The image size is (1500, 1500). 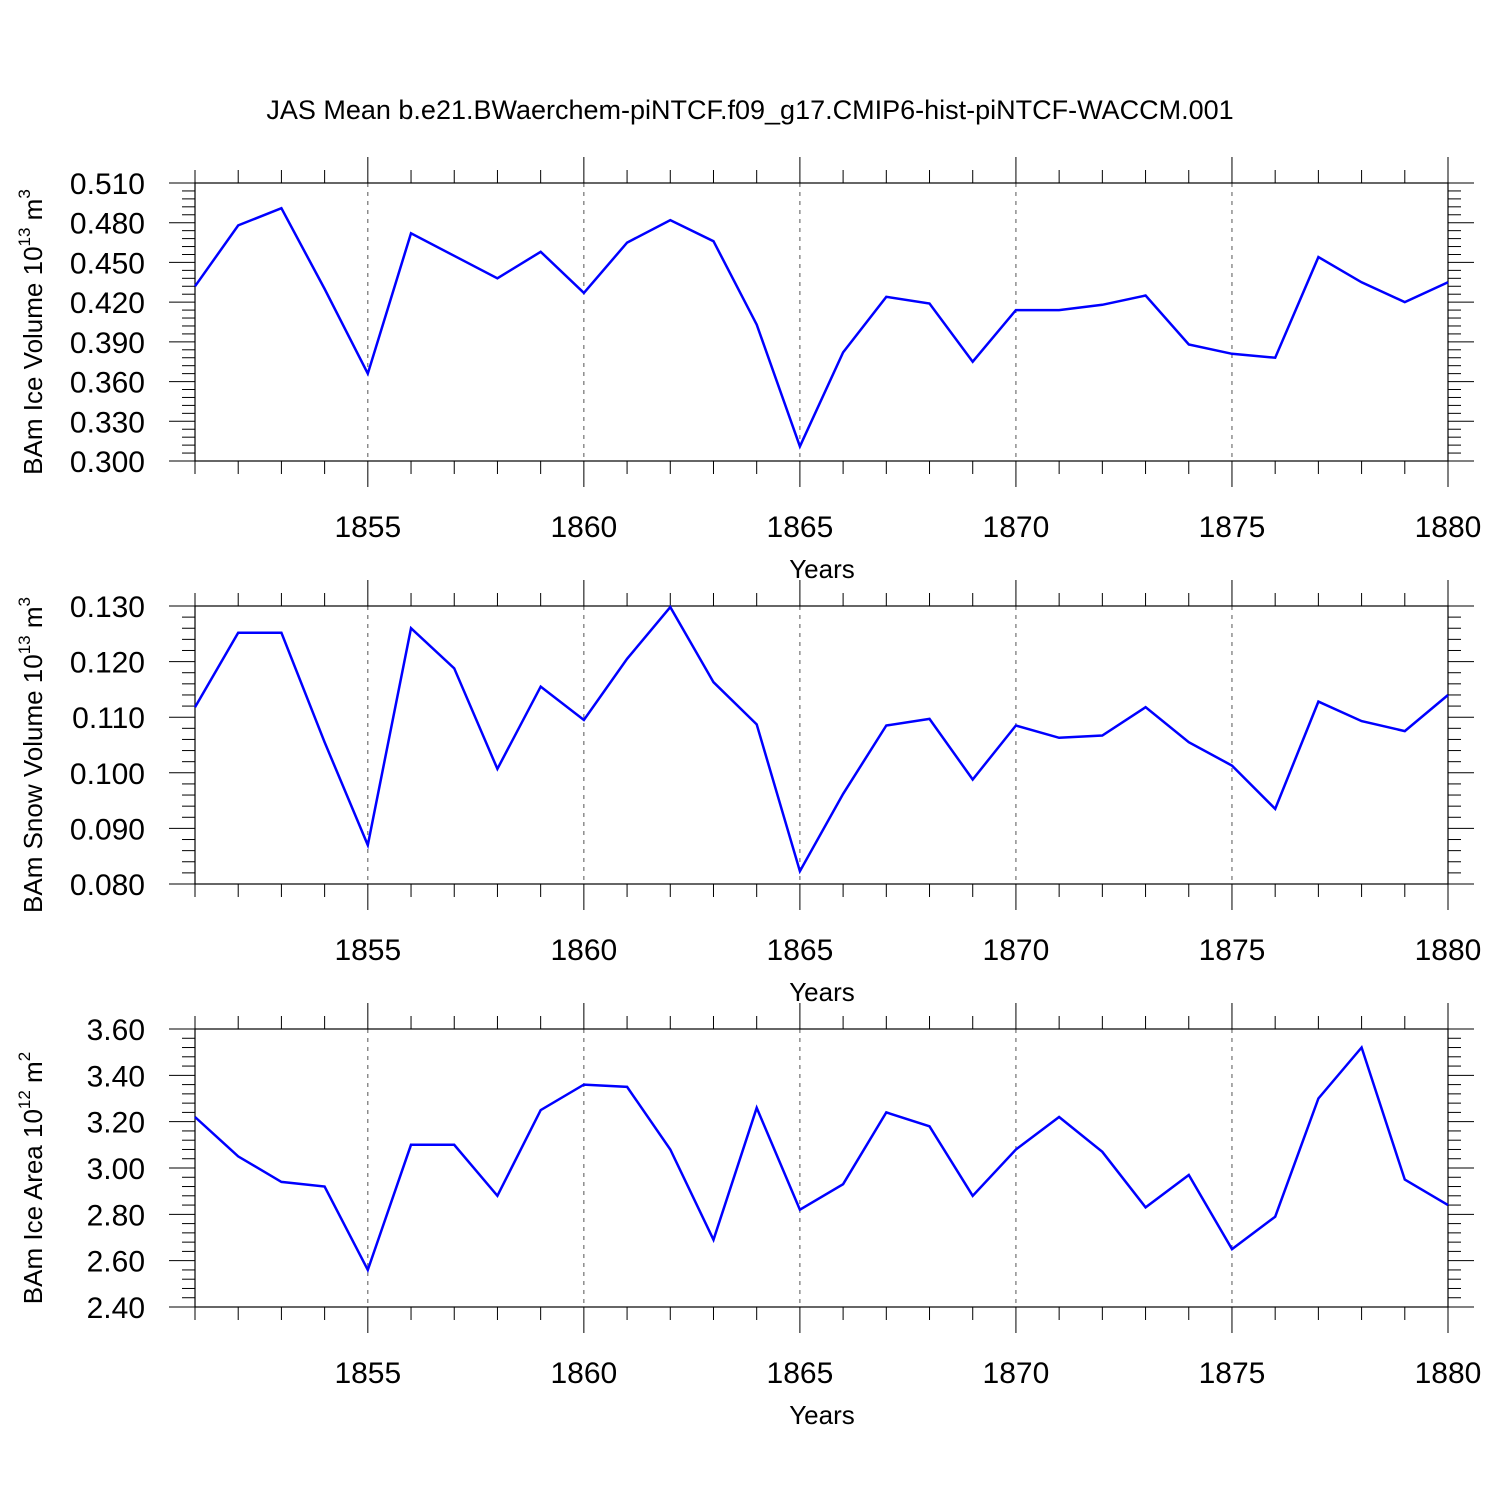 I want to click on y-axis-label: BAm Ice Volume 1013 m3, so click(x=31, y=332).